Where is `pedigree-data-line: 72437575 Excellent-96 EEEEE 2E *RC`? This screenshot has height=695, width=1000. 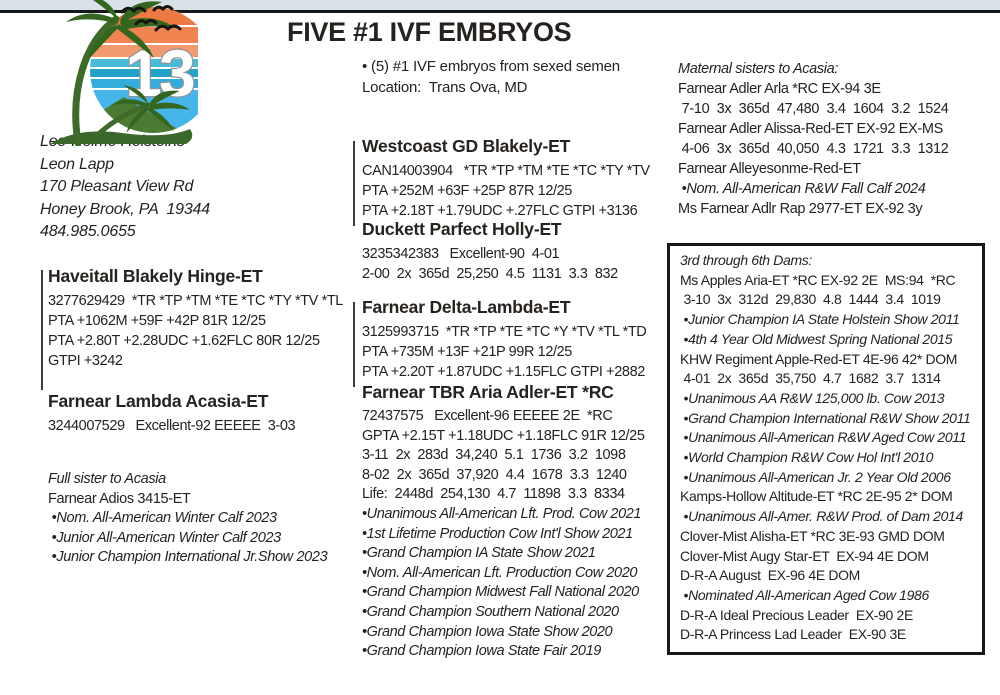
pedigree-data-line: 72437575 Excellent-96 EEEEE 2E *RC is located at coordinates (487, 416).